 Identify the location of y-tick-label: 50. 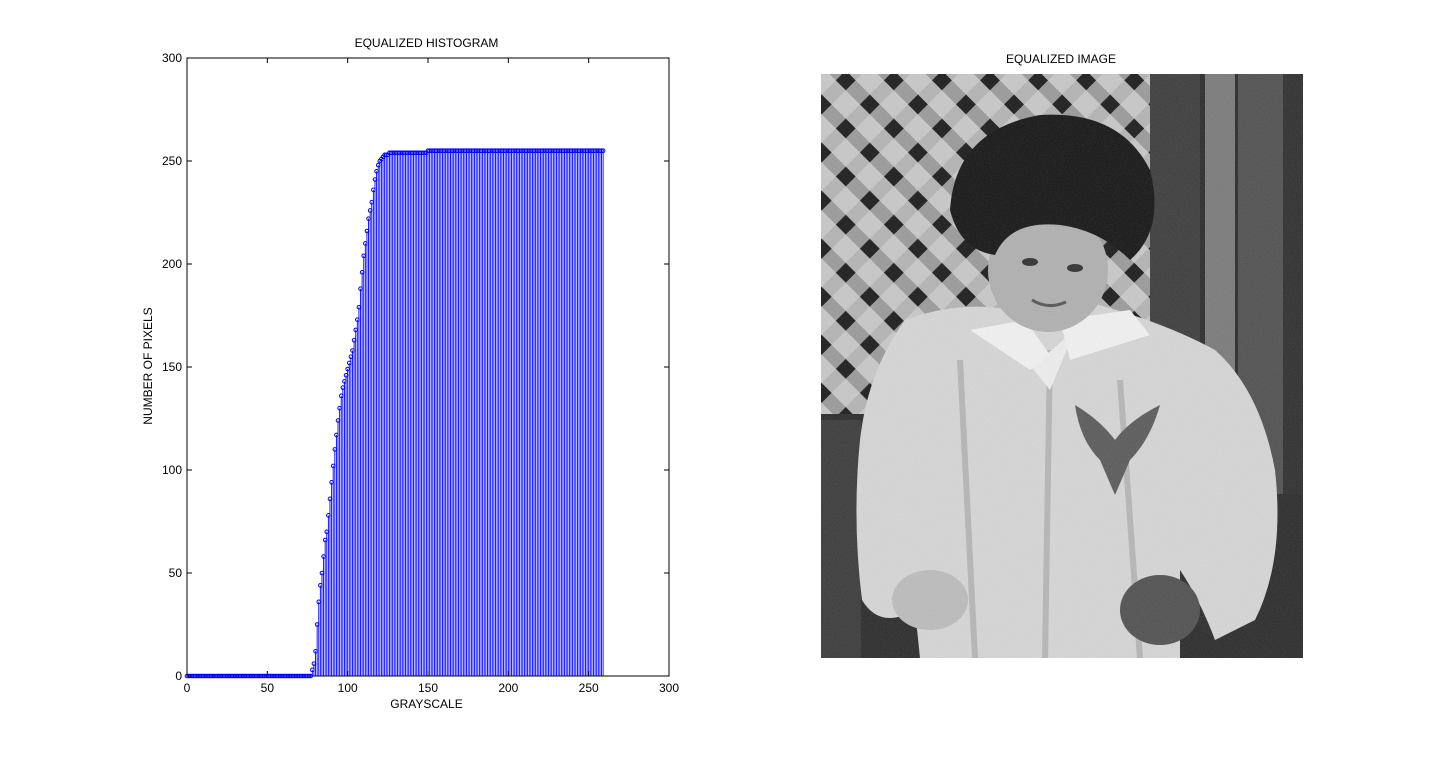
(176, 573).